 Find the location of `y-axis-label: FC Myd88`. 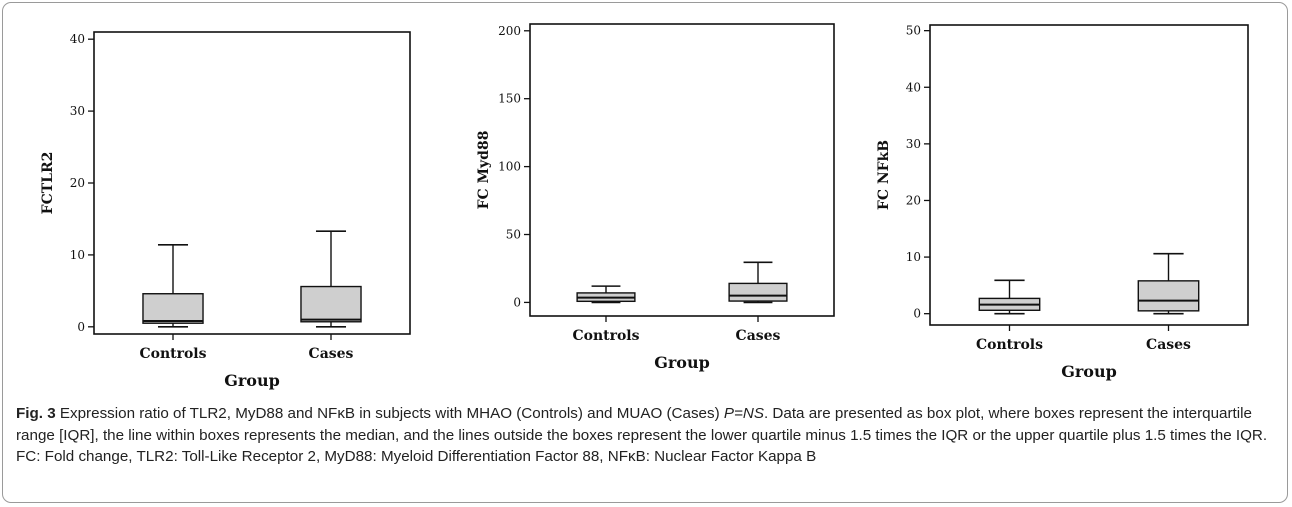

y-axis-label: FC Myd88 is located at coordinates (484, 170).